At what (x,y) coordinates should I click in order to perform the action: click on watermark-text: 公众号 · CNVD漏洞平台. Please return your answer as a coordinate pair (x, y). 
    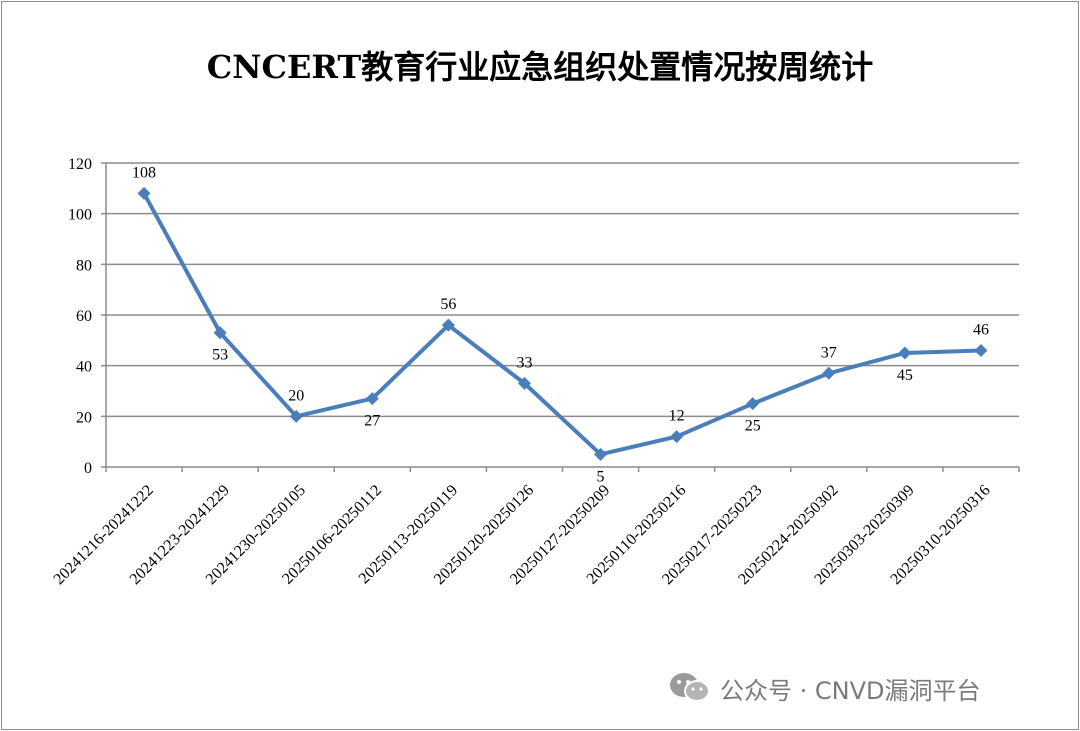
    Looking at the image, I should click on (850, 690).